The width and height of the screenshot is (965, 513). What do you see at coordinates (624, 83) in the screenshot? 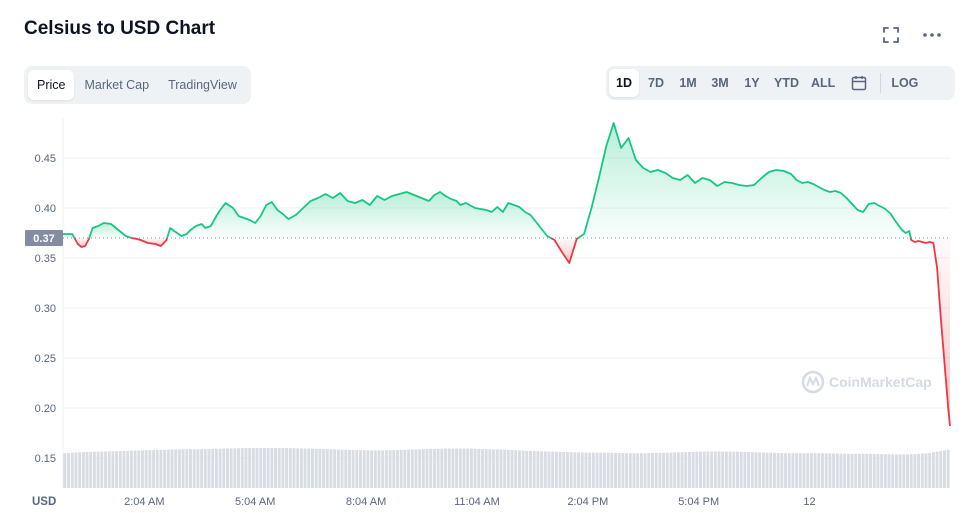
I see `range-1d: 1D` at bounding box center [624, 83].